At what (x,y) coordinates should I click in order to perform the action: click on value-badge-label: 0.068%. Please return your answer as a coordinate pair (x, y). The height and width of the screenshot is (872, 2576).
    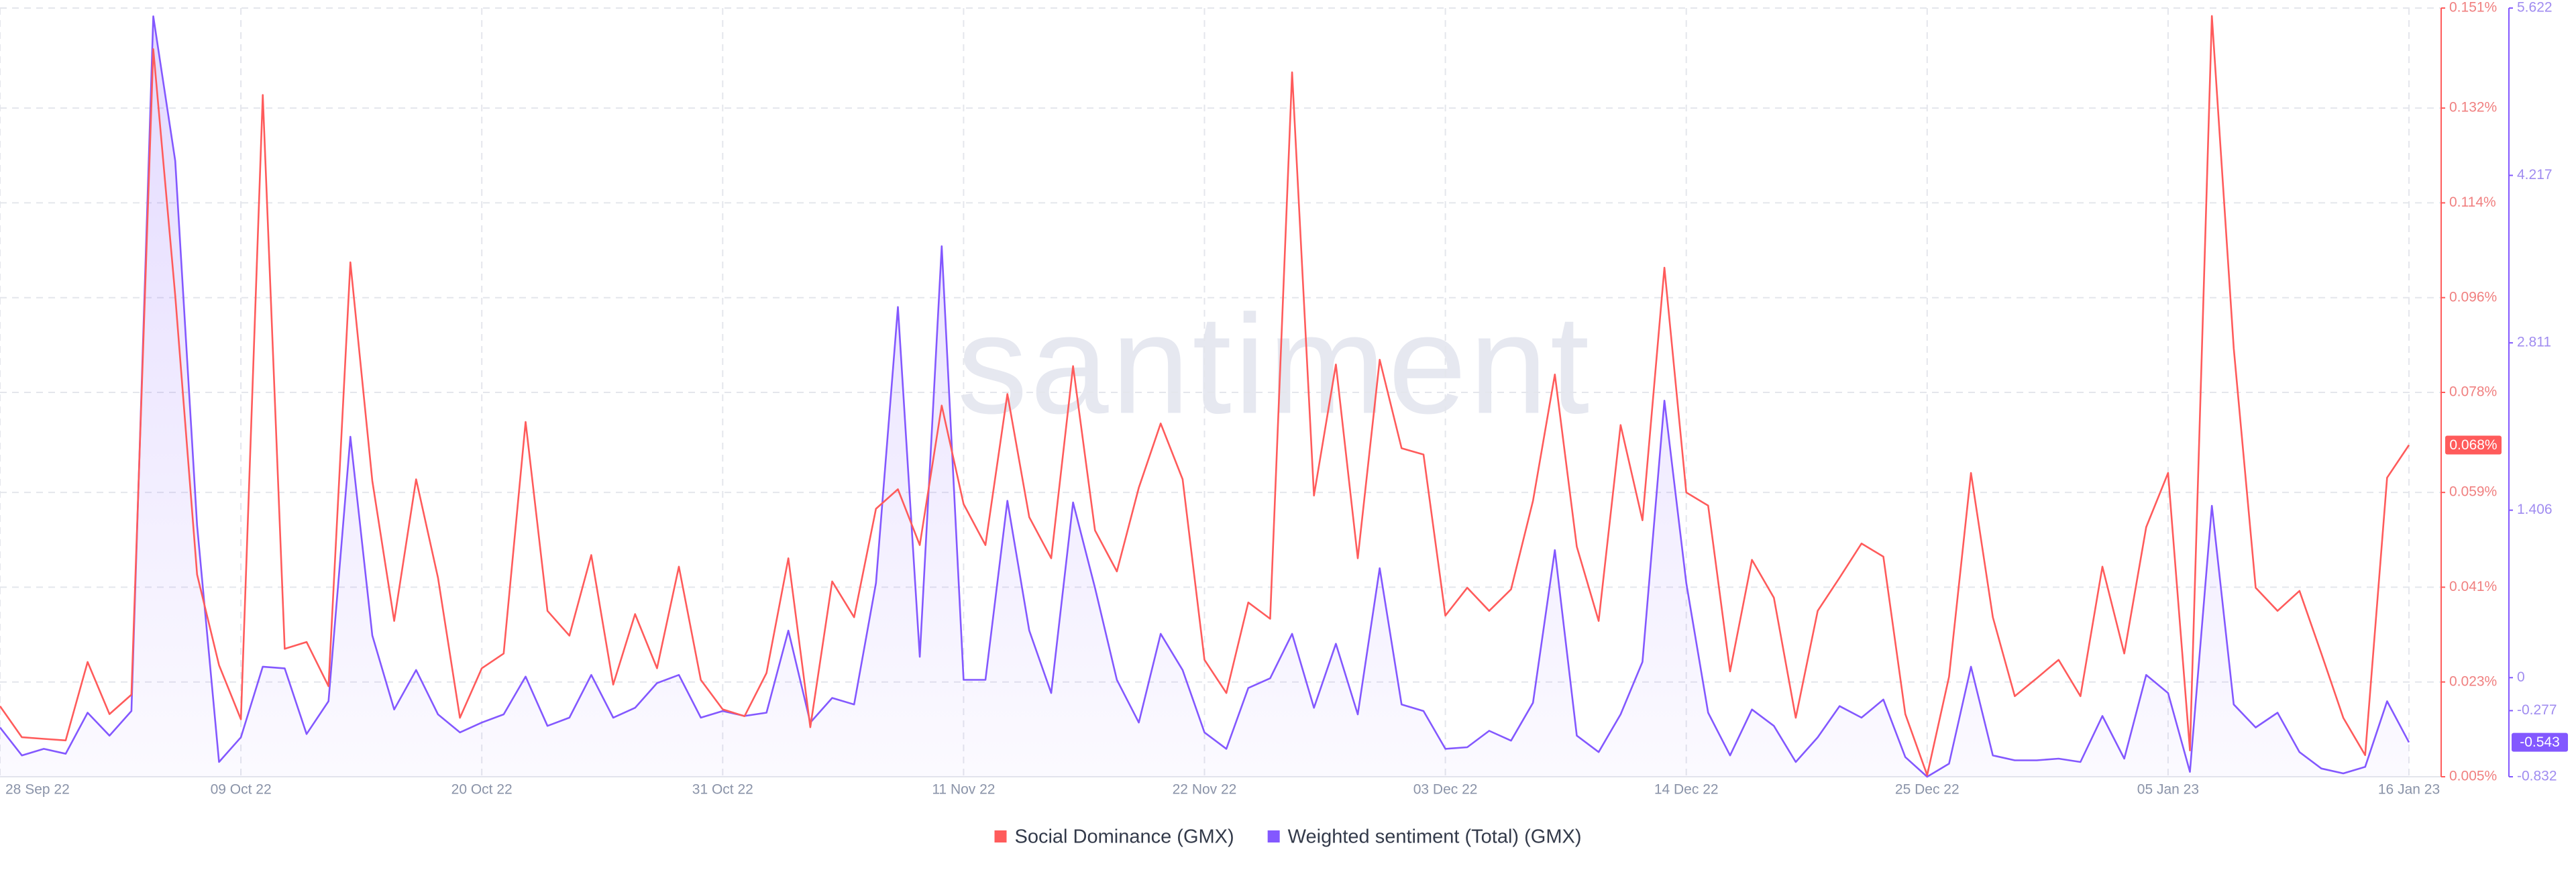
    Looking at the image, I should click on (2473, 445).